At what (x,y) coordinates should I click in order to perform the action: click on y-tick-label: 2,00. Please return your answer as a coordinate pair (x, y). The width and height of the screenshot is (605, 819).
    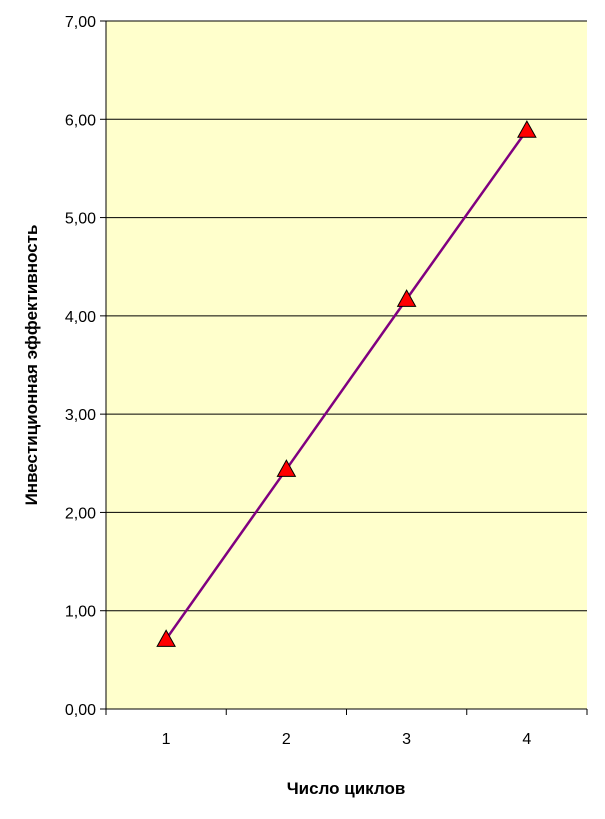
    Looking at the image, I should click on (80, 513).